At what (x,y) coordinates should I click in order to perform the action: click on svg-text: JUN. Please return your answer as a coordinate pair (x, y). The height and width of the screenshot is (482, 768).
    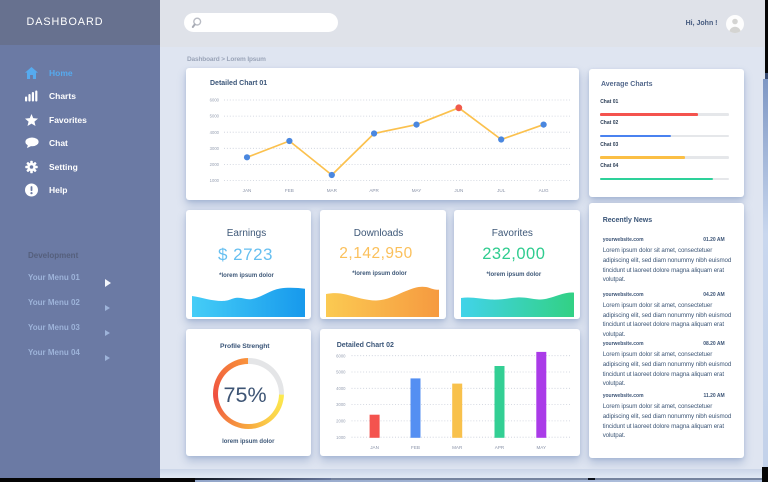
    Looking at the image, I should click on (458, 190).